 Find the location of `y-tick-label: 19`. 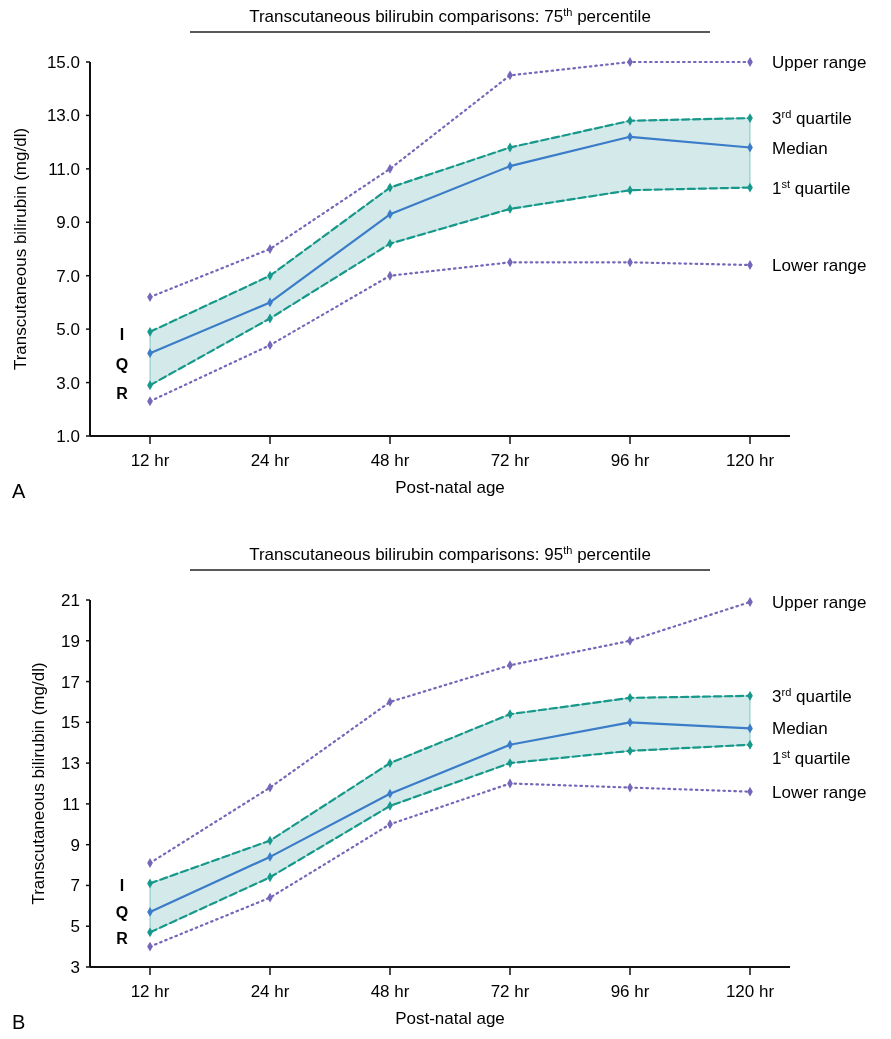

y-tick-label: 19 is located at coordinates (70, 641).